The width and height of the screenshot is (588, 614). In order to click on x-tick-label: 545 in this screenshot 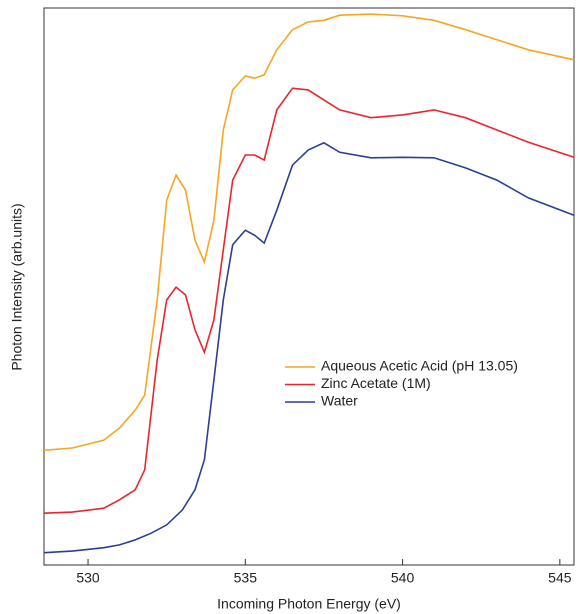, I will do `click(560, 578)`.